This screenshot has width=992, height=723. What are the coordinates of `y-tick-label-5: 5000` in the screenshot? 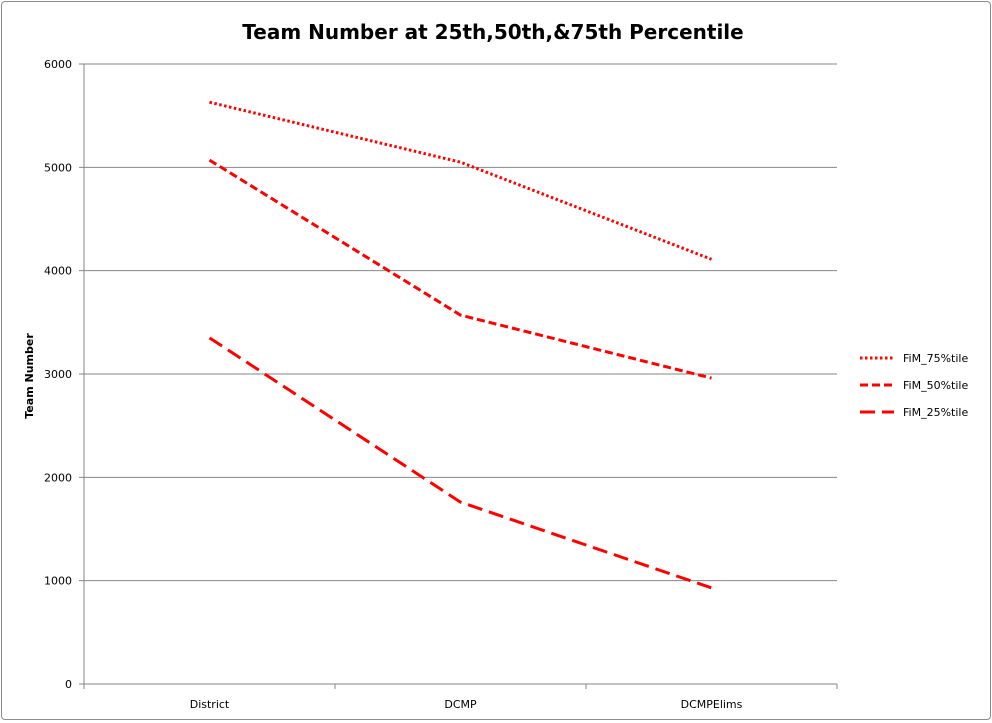 It's located at (58, 167).